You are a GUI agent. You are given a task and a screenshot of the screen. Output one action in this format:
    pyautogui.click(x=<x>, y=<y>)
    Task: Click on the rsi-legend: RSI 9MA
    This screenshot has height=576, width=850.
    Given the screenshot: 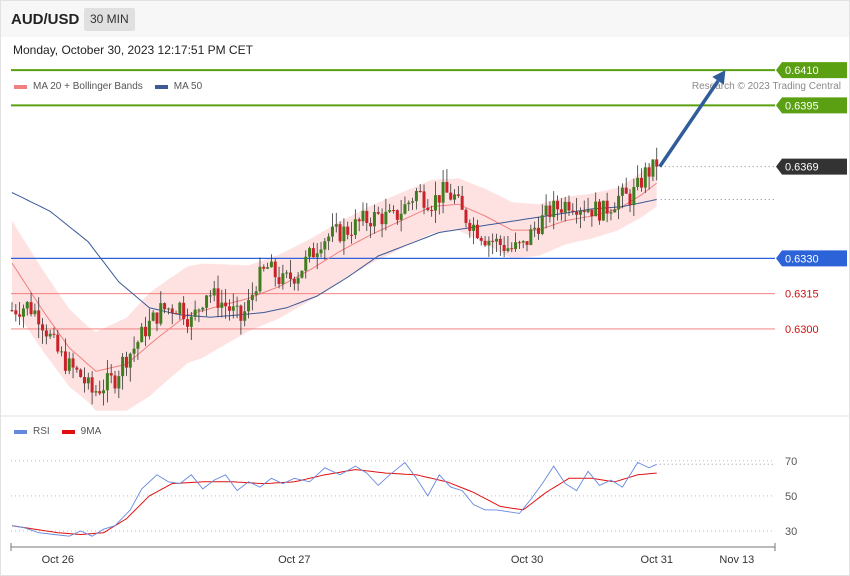 What is the action you would take?
    pyautogui.click(x=57, y=431)
    